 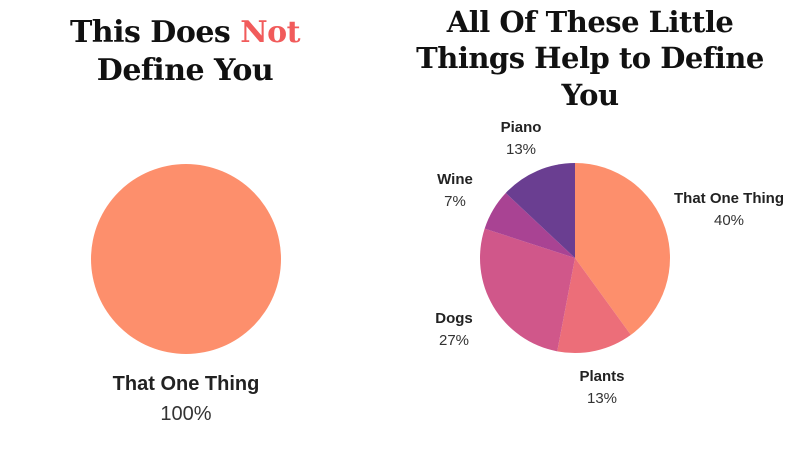 I want to click on title-accent-word: Not, so click(x=270, y=32).